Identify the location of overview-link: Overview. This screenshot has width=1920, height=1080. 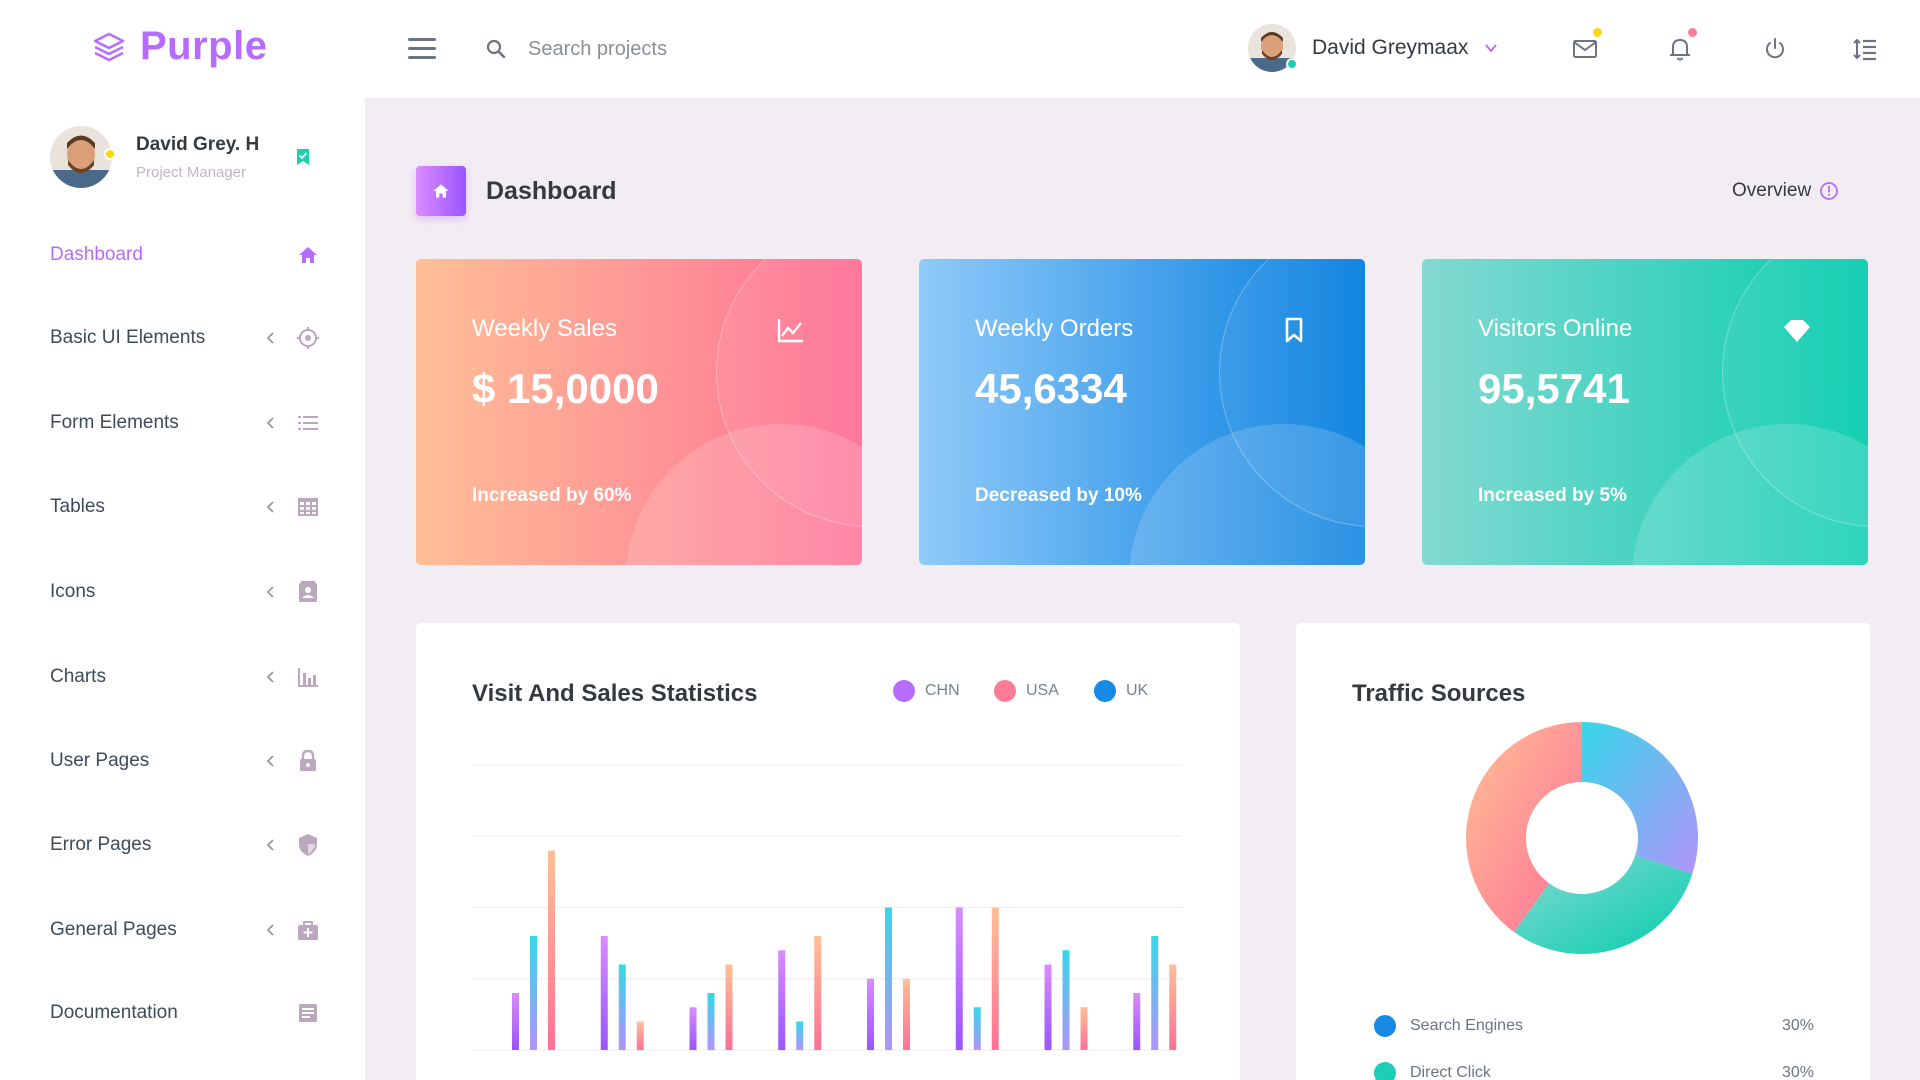
(1785, 191).